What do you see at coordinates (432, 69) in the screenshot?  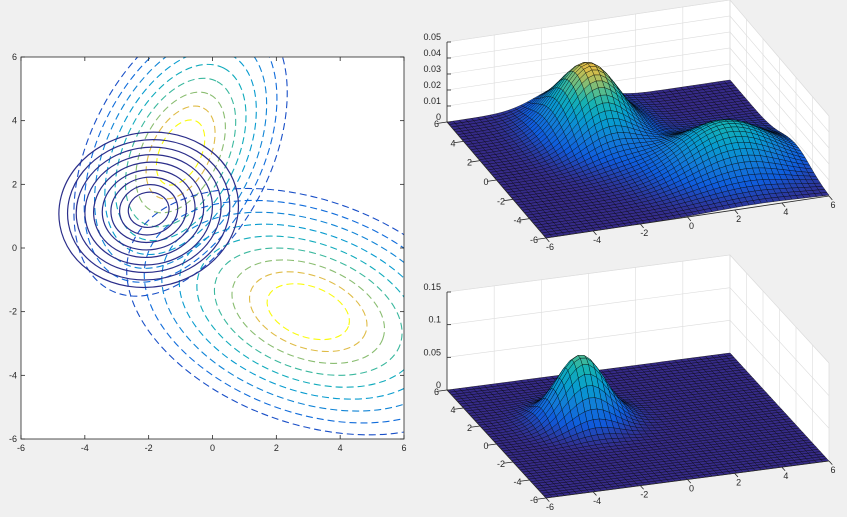 I see `surface-ztick-label: 0.03` at bounding box center [432, 69].